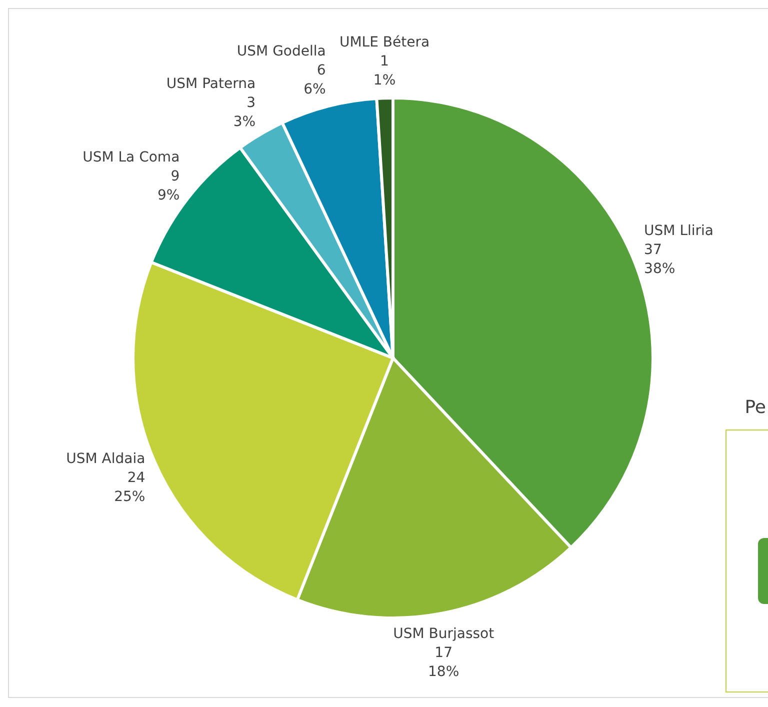  Describe the element at coordinates (131, 158) in the screenshot. I see `slice-label: USM La Coma` at that location.